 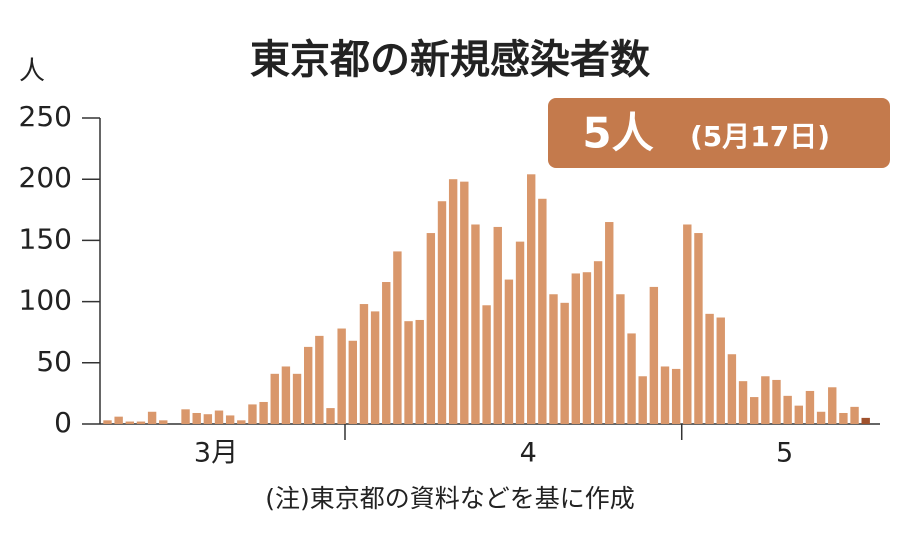 I want to click on annotation-box, so click(x=719, y=133).